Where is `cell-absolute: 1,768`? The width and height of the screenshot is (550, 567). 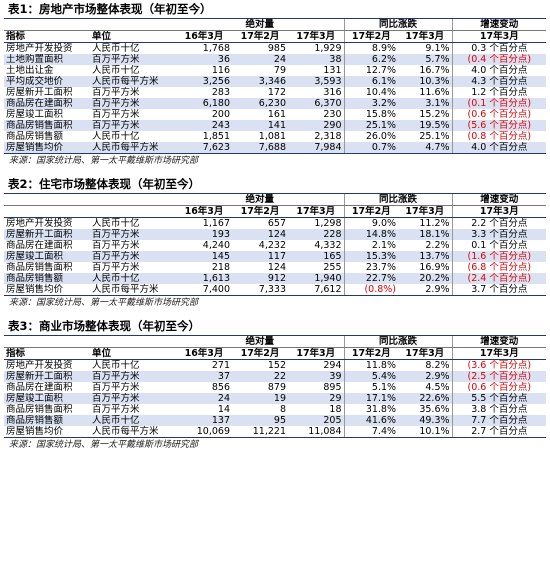 cell-absolute: 1,768 is located at coordinates (216, 48).